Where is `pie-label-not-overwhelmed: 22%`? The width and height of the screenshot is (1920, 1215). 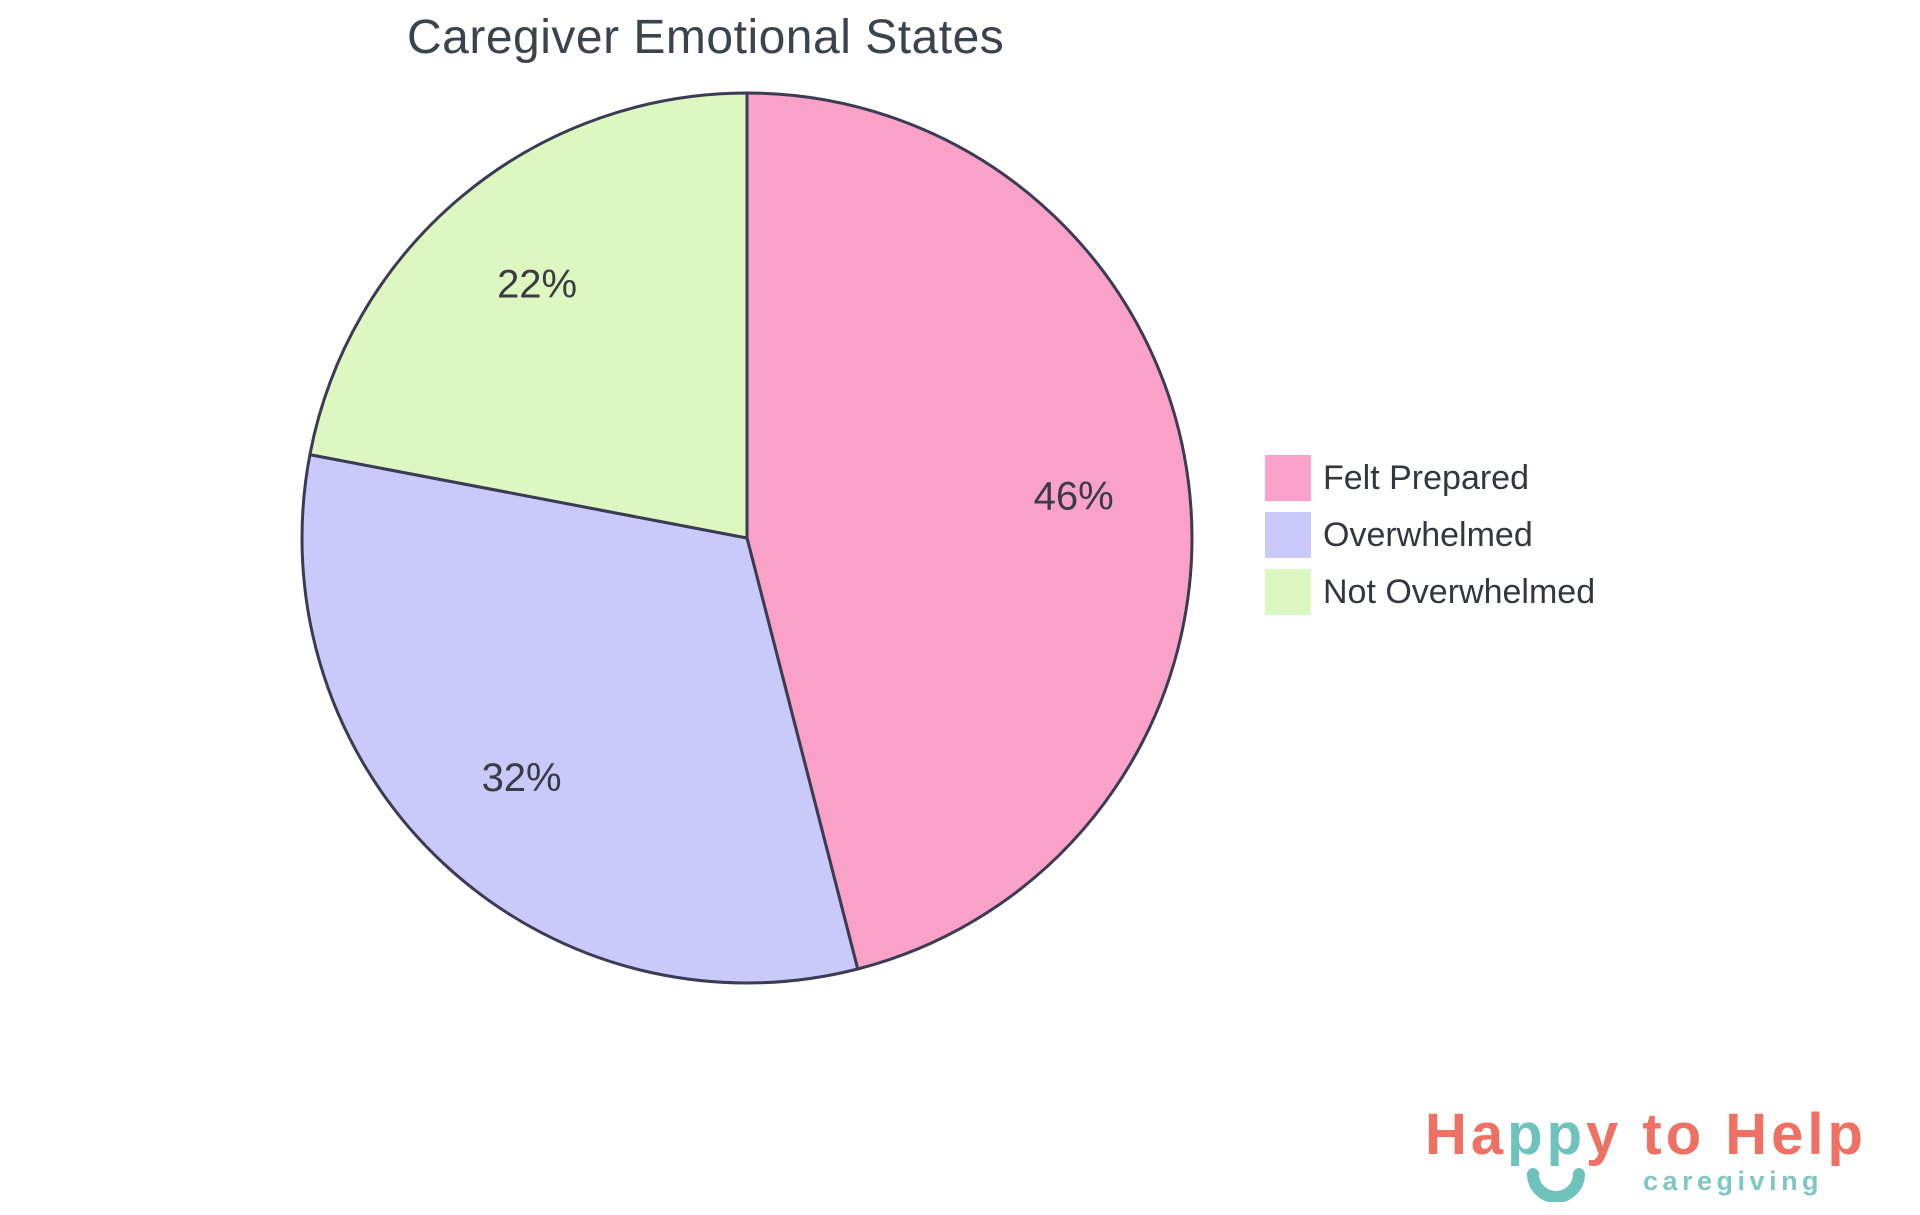
pie-label-not-overwhelmed: 22% is located at coordinates (537, 284).